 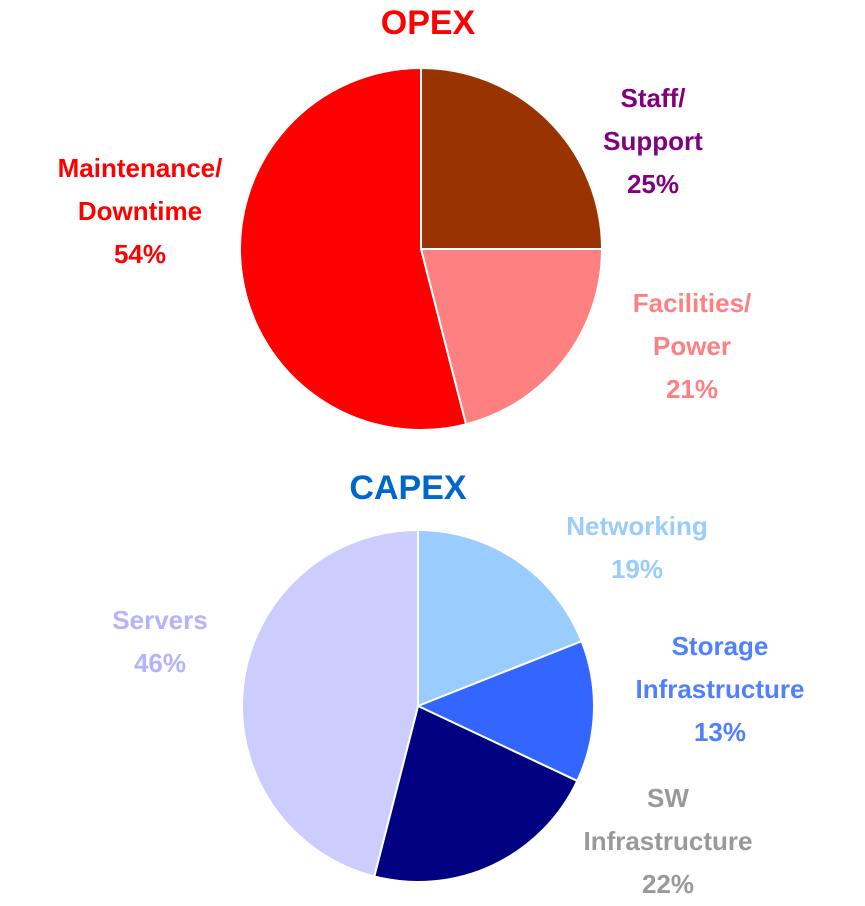 What do you see at coordinates (653, 119) in the screenshot?
I see `slice-label: Staff/Support` at bounding box center [653, 119].